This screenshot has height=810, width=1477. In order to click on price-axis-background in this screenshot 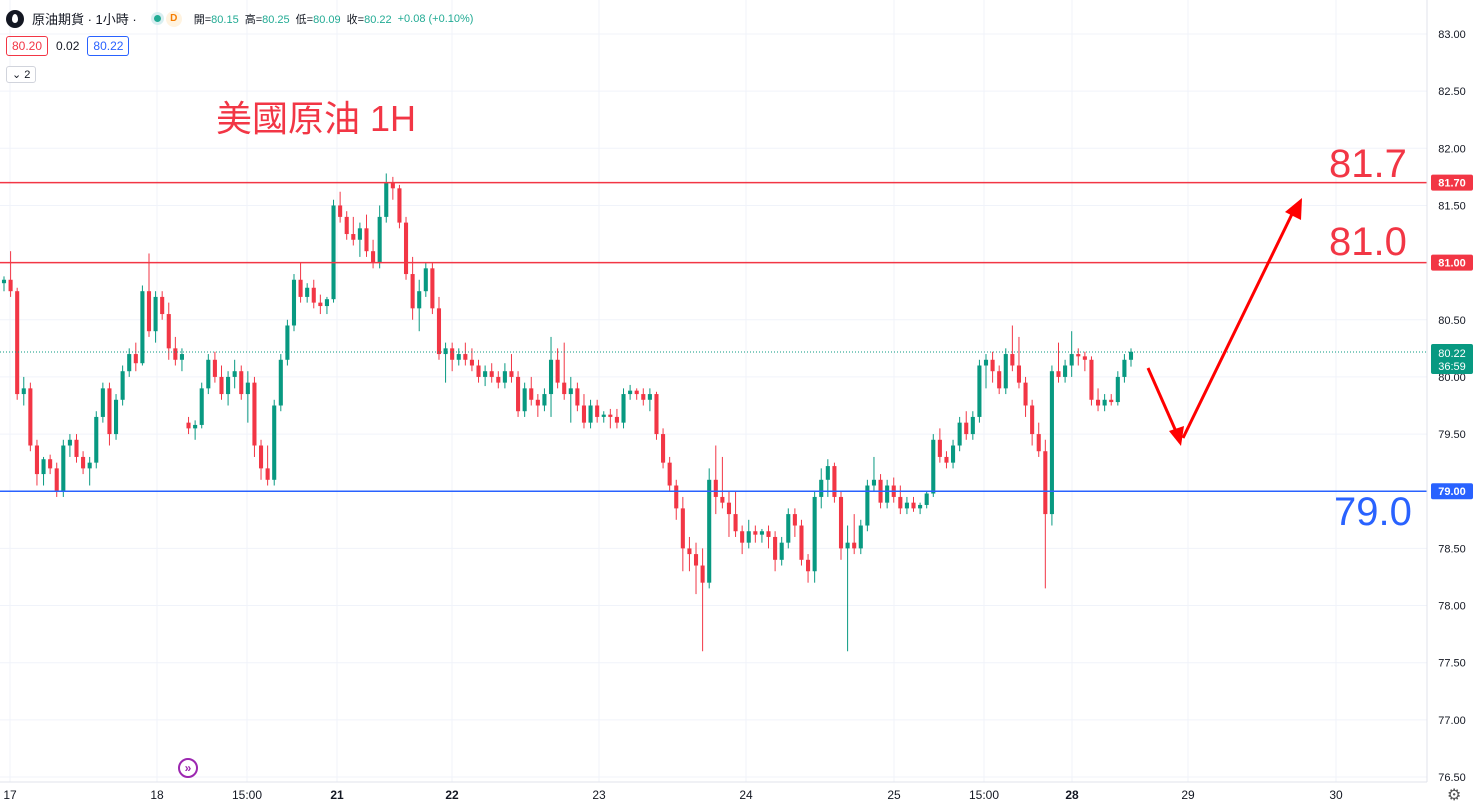, I will do `click(1452, 405)`.